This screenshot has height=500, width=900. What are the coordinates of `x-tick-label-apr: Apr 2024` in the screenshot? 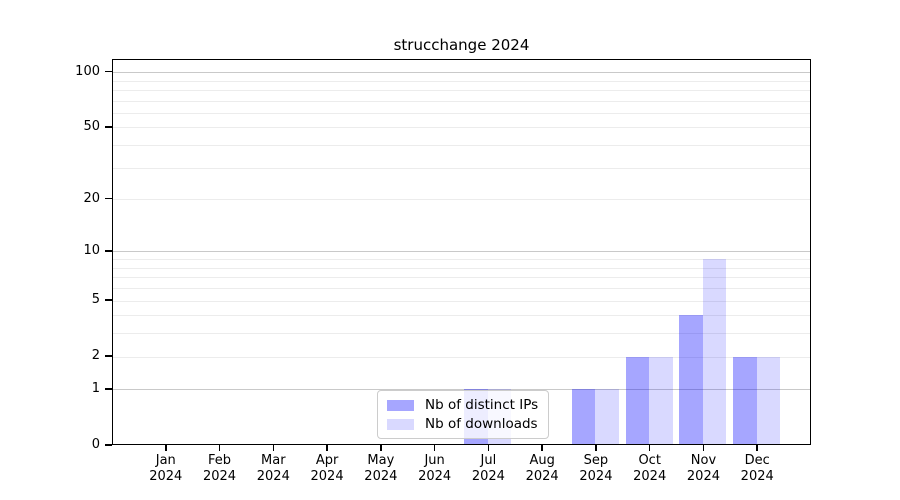 It's located at (327, 468).